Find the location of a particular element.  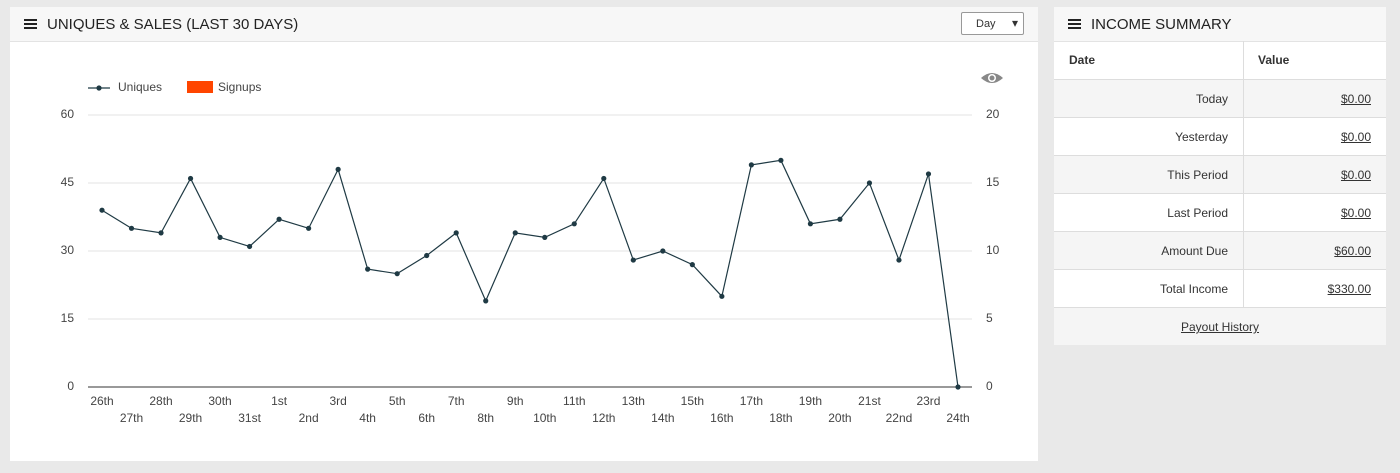

legend-label: Signups is located at coordinates (239, 87).